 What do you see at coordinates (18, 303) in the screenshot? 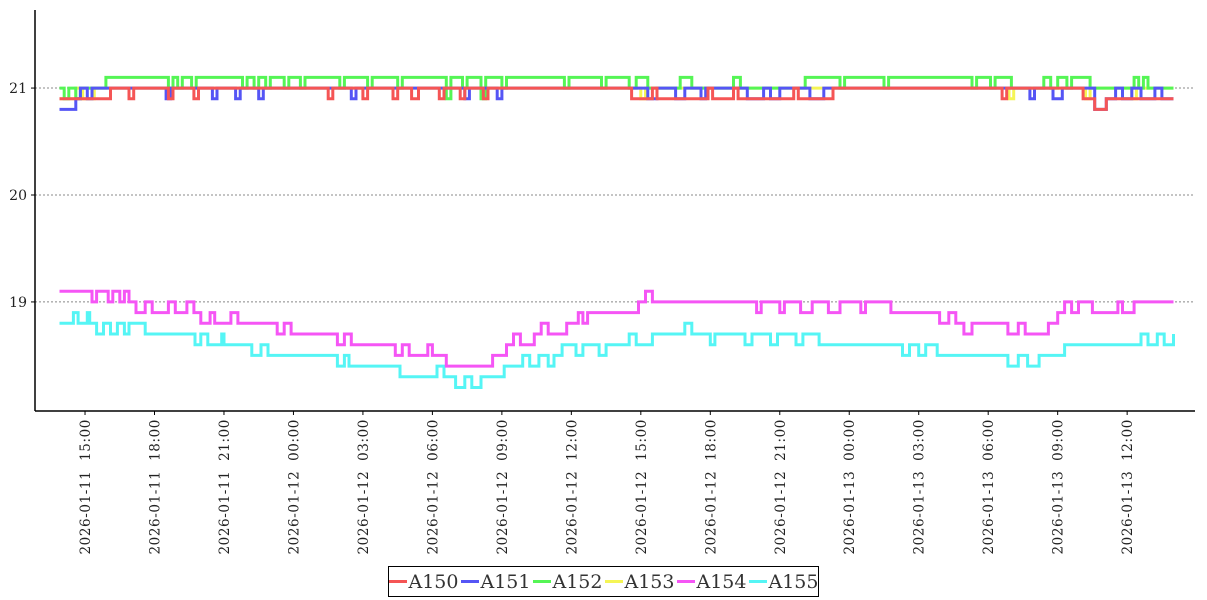
I see `y-tick-label: 19` at bounding box center [18, 303].